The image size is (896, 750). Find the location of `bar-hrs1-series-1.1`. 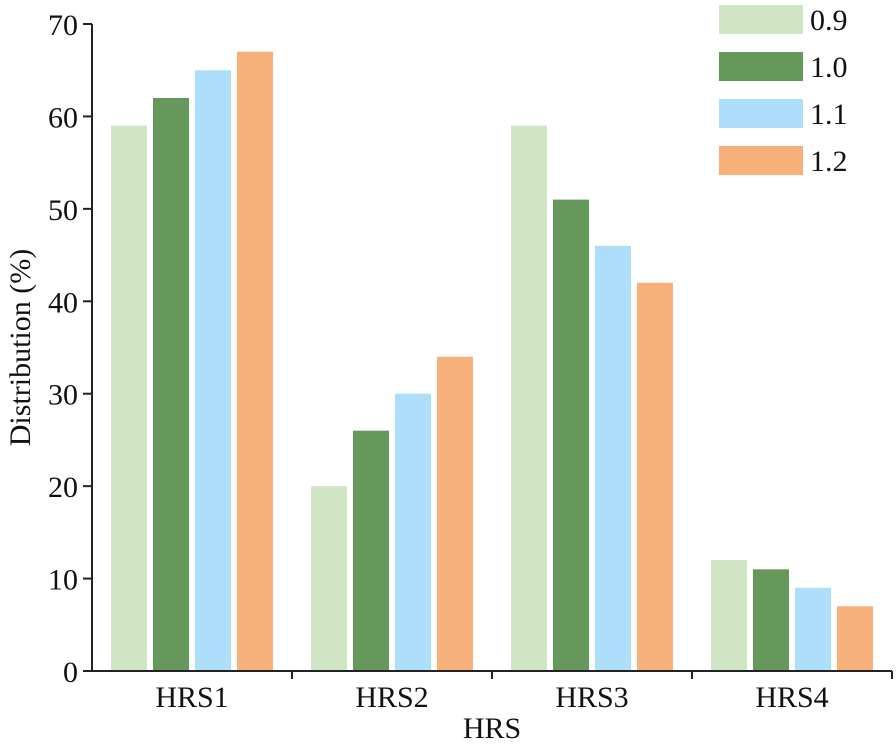

bar-hrs1-series-1.1 is located at coordinates (213, 370).